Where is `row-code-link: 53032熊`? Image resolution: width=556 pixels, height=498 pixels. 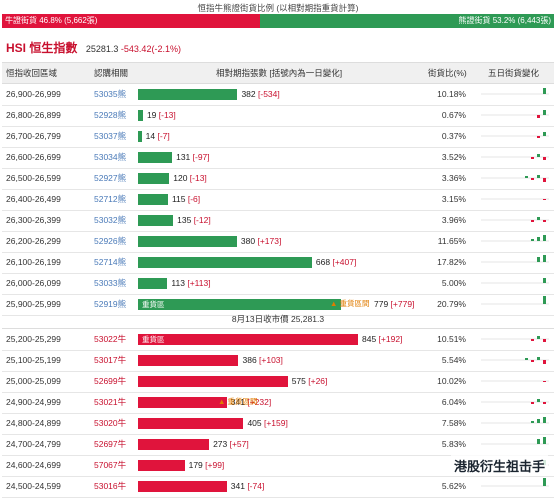 row-code-link: 53032熊 is located at coordinates (110, 220).